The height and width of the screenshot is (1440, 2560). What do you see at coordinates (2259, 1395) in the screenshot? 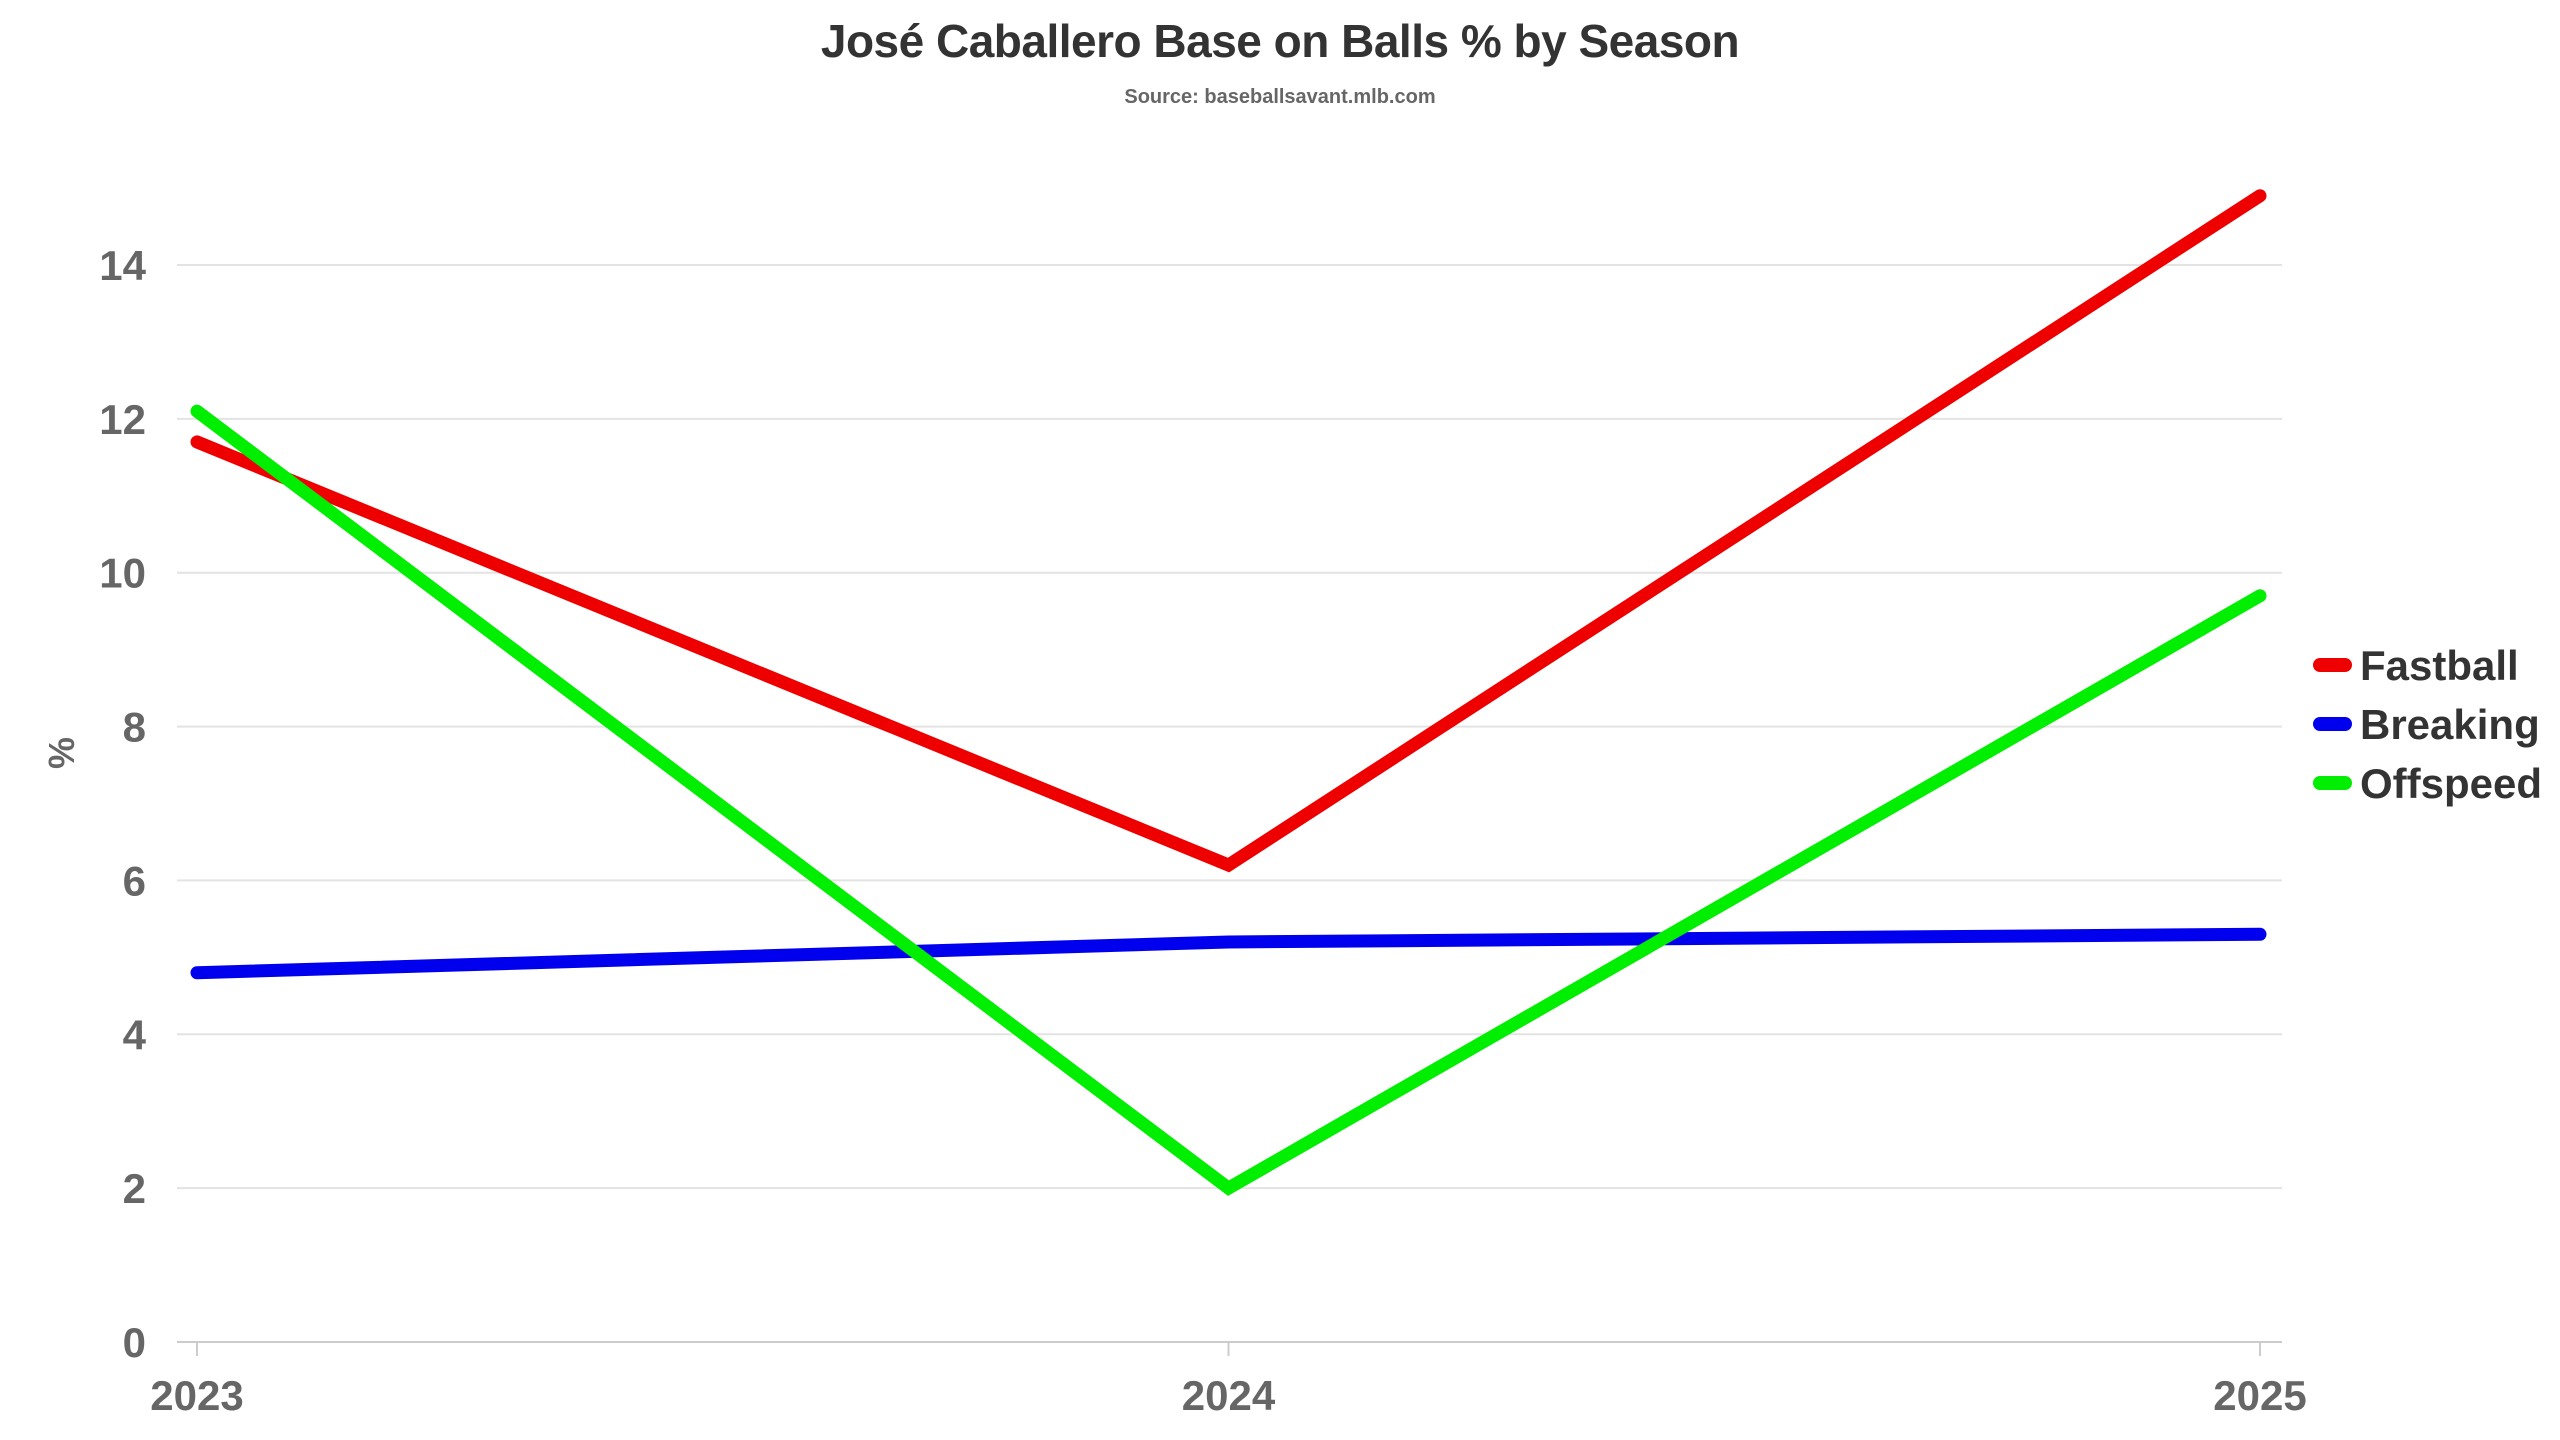
I see `x-tick-label: 2025` at bounding box center [2259, 1395].